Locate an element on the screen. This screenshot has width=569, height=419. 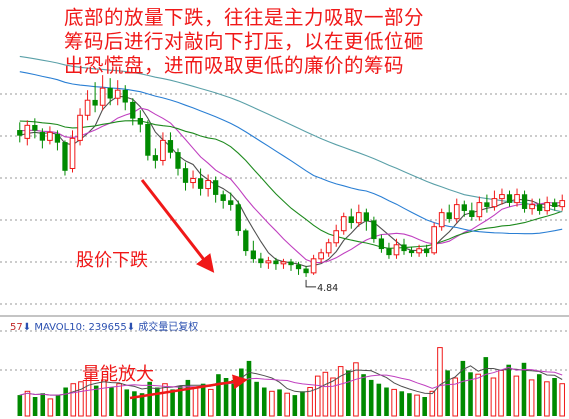
volume-ma5-line is located at coordinates (291, 380).